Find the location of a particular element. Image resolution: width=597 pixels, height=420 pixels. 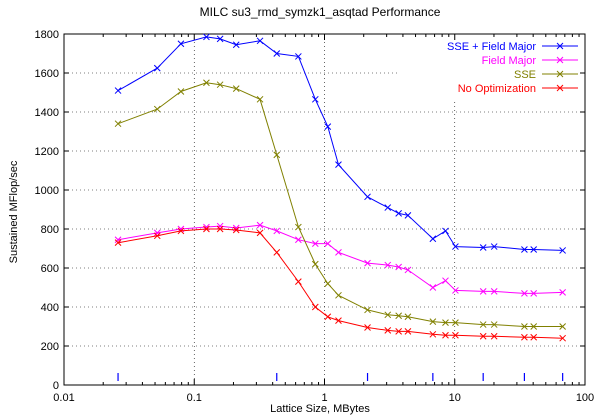

legend-item: SSE is located at coordinates (546, 75).